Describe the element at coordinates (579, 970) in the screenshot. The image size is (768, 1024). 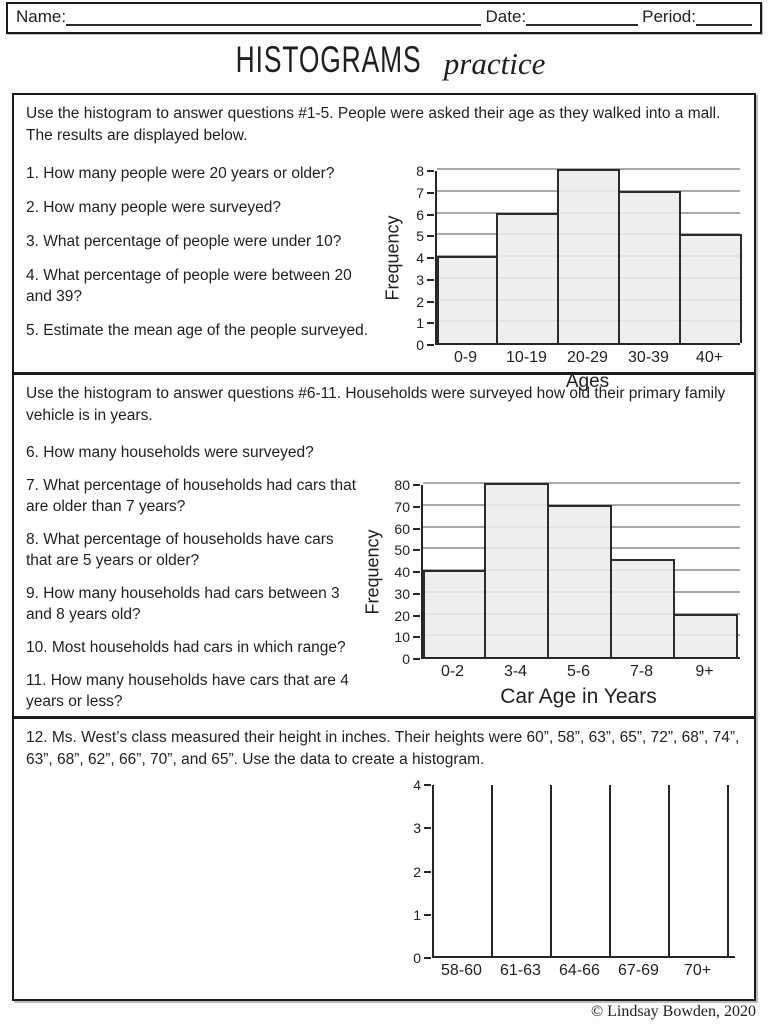
I see `x-category-label: 64-66` at that location.